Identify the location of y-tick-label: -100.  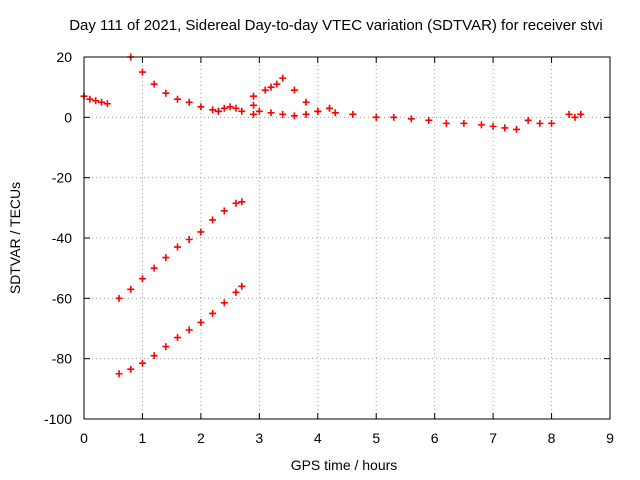
(58, 419).